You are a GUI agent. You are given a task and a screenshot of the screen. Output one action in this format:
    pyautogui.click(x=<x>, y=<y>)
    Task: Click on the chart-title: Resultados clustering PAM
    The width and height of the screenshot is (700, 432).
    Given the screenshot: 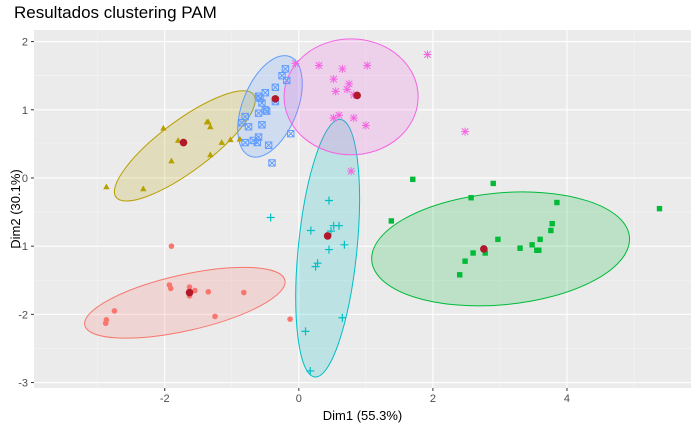 What is the action you would take?
    pyautogui.click(x=115, y=12)
    